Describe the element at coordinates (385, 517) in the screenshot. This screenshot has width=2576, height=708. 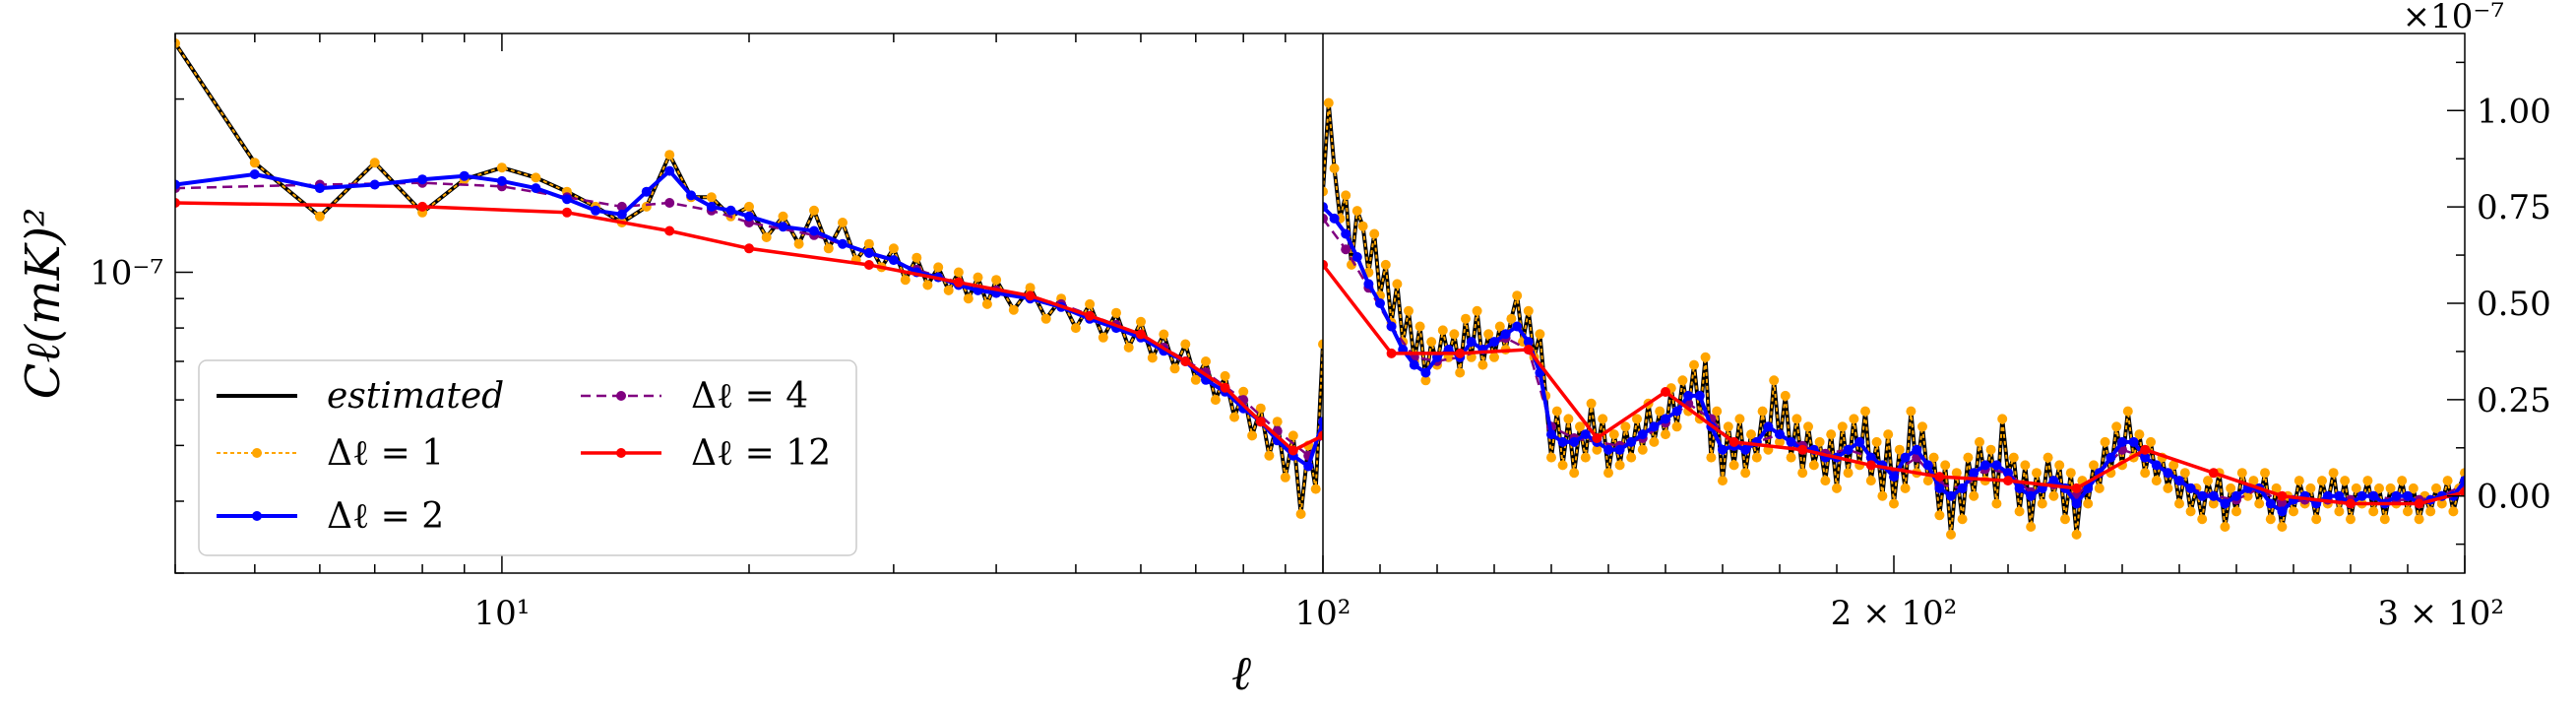
I see `legend-label-dl2: Δℓ = 2` at that location.